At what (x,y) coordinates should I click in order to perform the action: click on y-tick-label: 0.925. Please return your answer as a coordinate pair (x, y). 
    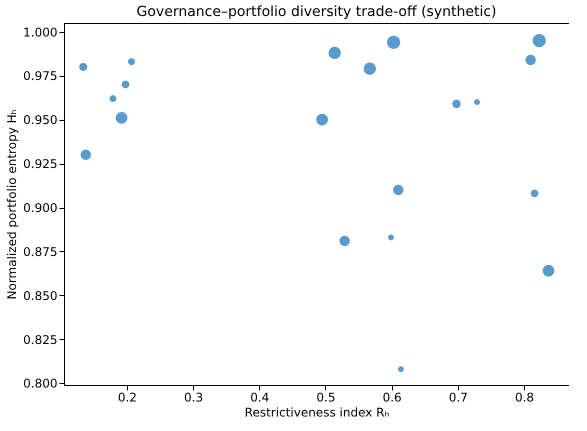
    Looking at the image, I should click on (40, 164).